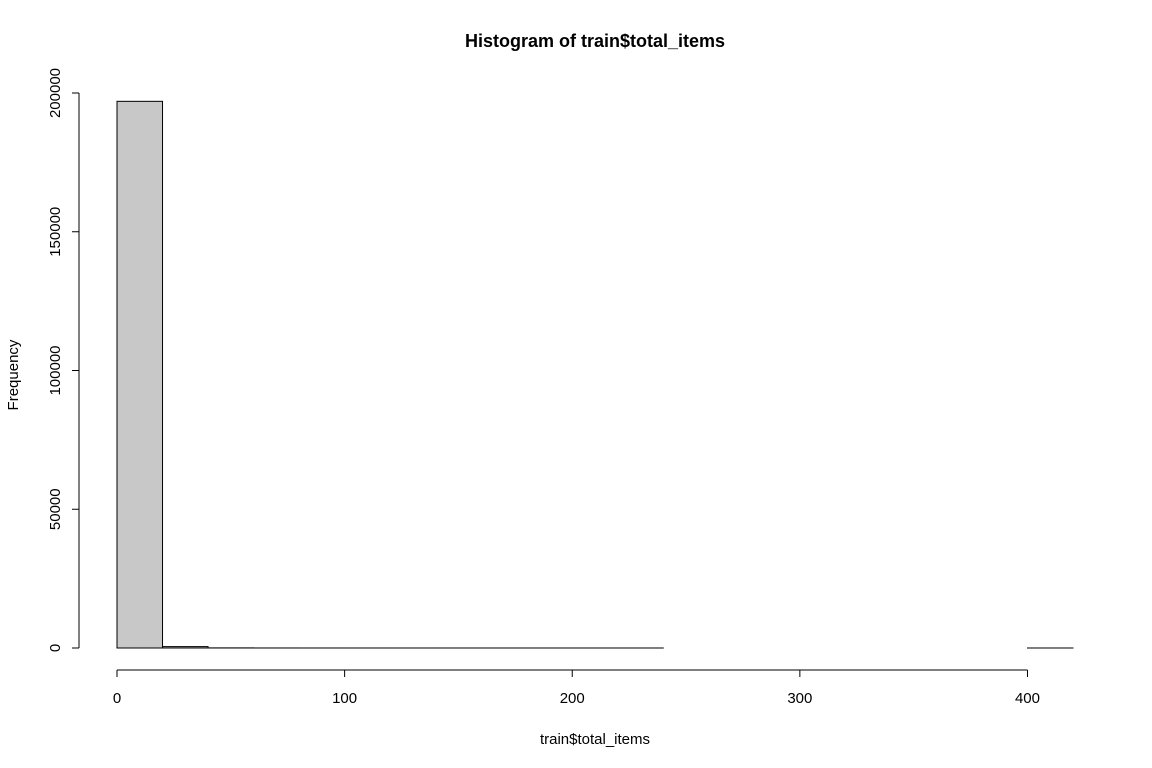 The width and height of the screenshot is (1152, 768). I want to click on x-tick-label: 300, so click(799, 698).